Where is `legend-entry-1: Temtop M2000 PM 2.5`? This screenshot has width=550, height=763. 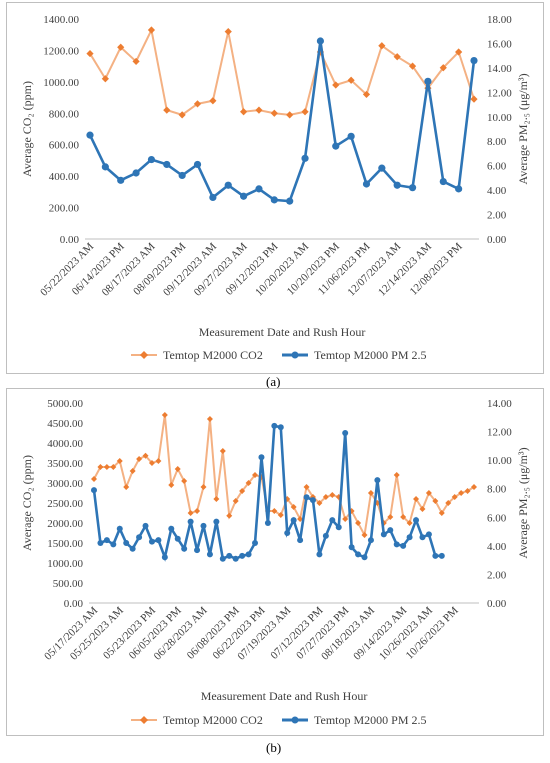 legend-entry-1: Temtop M2000 PM 2.5 is located at coordinates (370, 355).